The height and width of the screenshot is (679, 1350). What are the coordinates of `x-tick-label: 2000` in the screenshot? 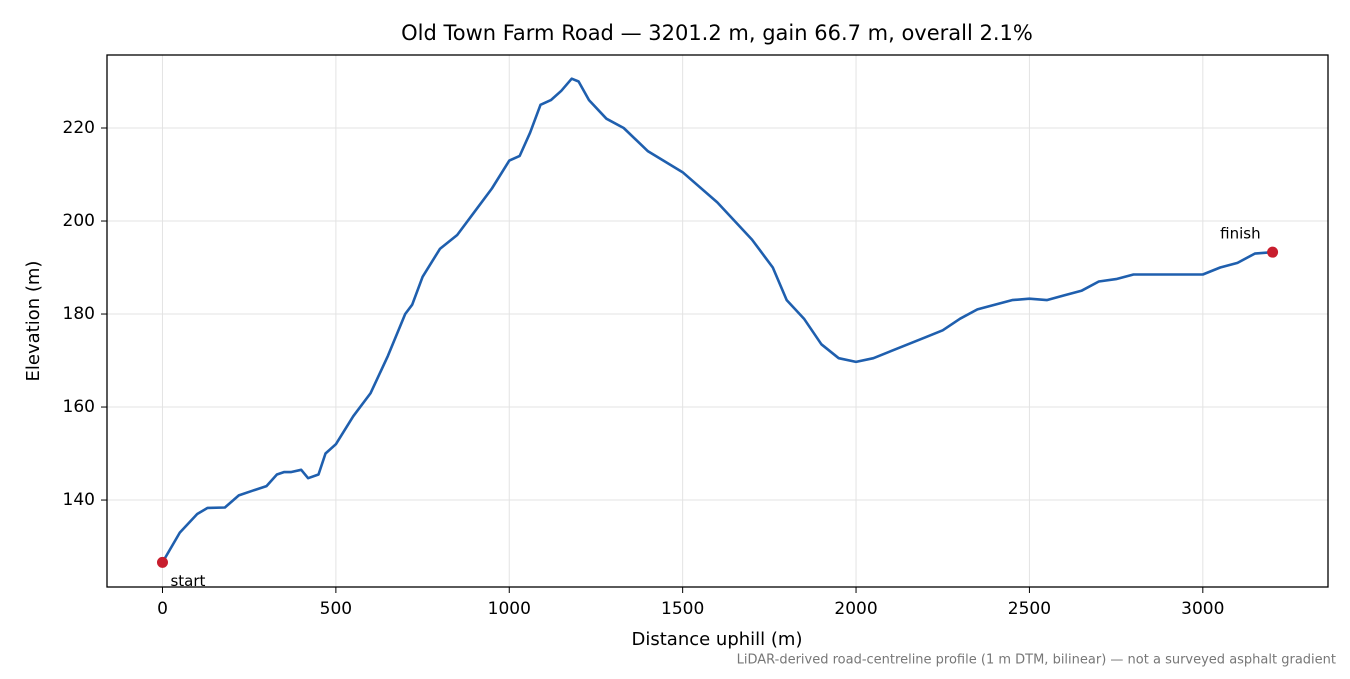 It's located at (855, 609).